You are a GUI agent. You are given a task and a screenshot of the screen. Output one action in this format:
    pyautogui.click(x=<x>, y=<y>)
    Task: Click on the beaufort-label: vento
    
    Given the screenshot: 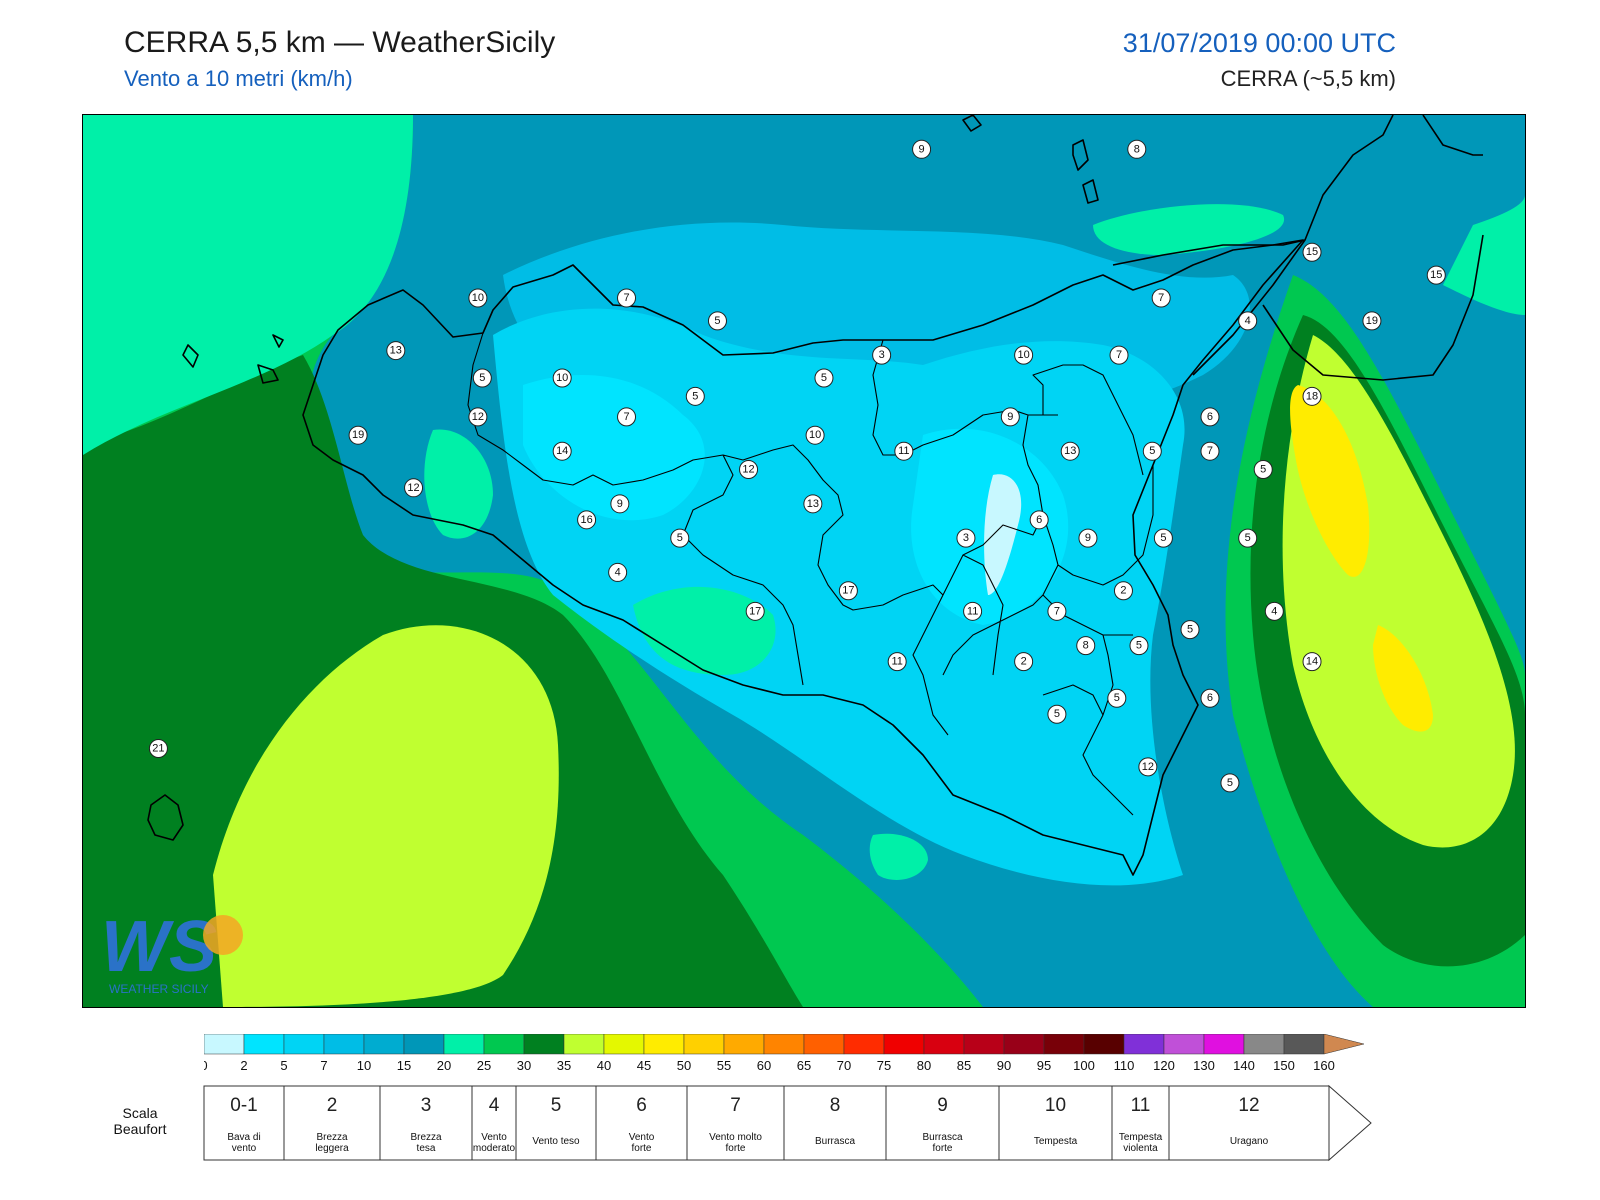 What is the action you would take?
    pyautogui.click(x=244, y=1148)
    